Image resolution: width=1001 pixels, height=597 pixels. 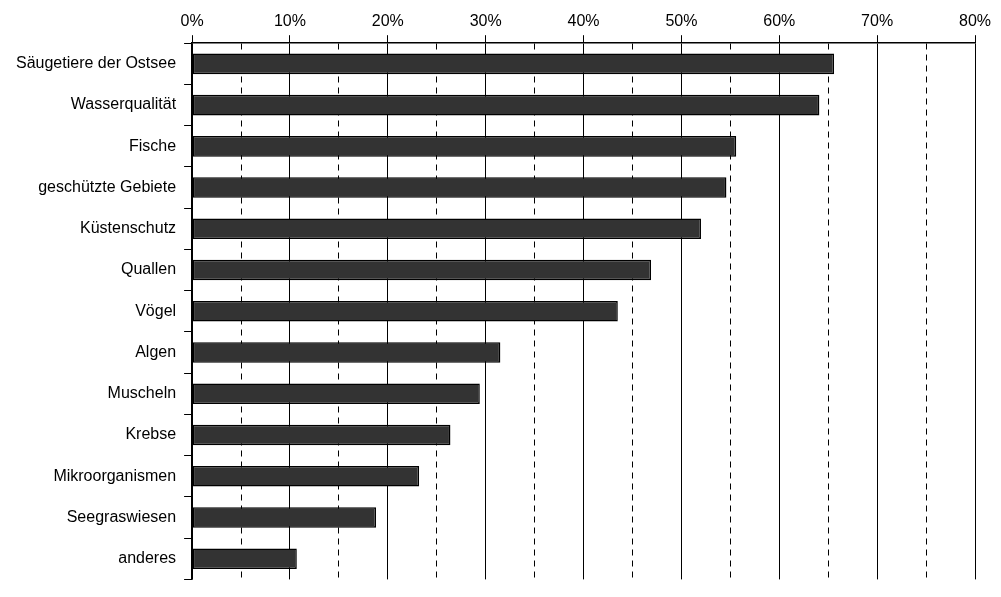 I want to click on y-tick-label: Krebse, so click(x=151, y=434).